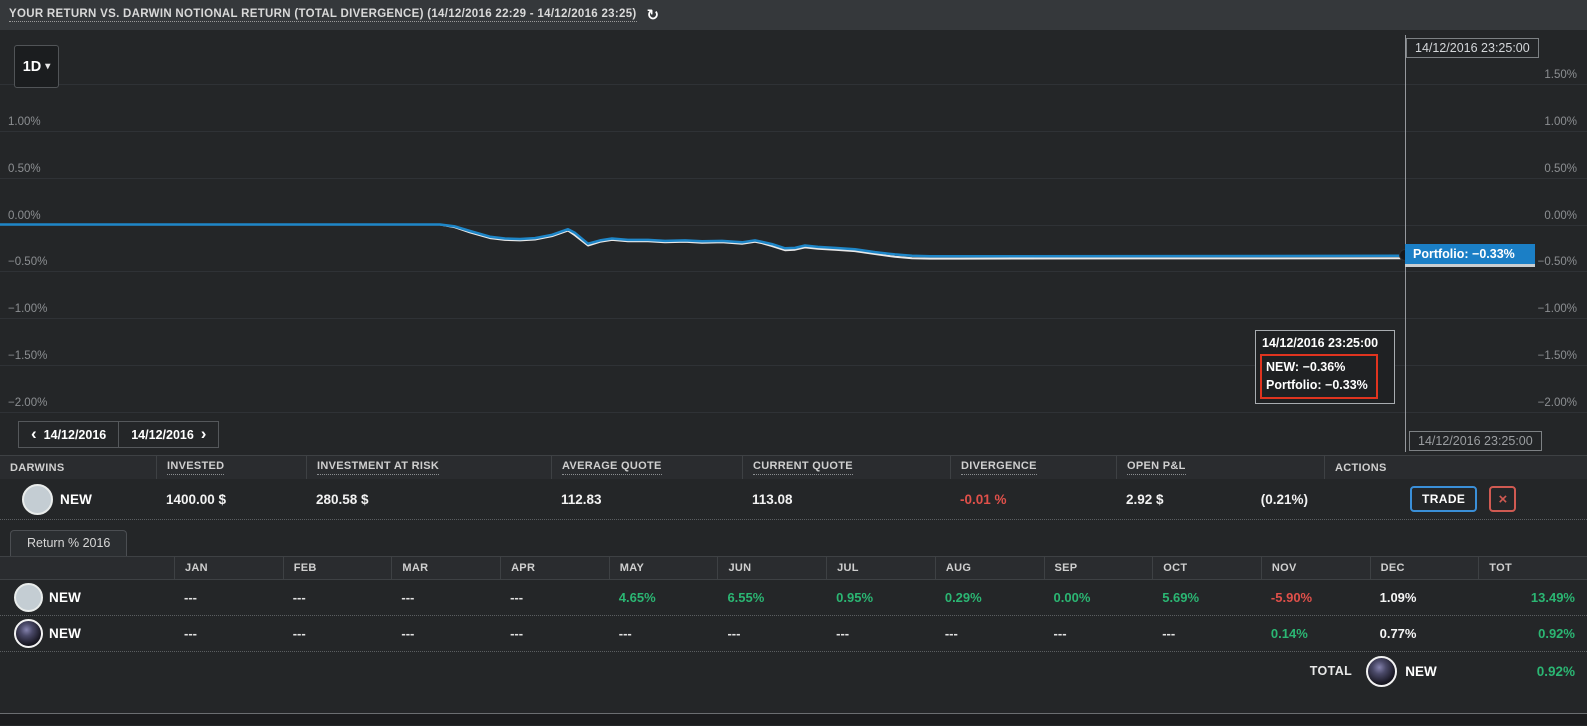 This screenshot has height=726, width=1587. What do you see at coordinates (48, 66) in the screenshot?
I see `chevron-down-icon: ▾` at bounding box center [48, 66].